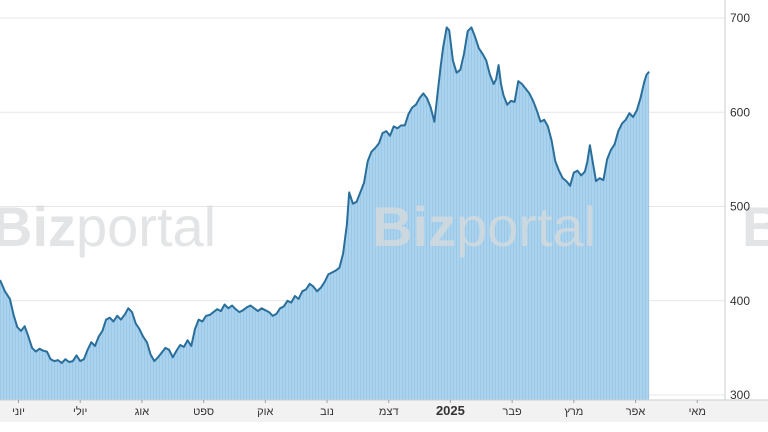  What do you see at coordinates (327, 412) in the screenshot?
I see `x-tick-label: נוב` at bounding box center [327, 412].